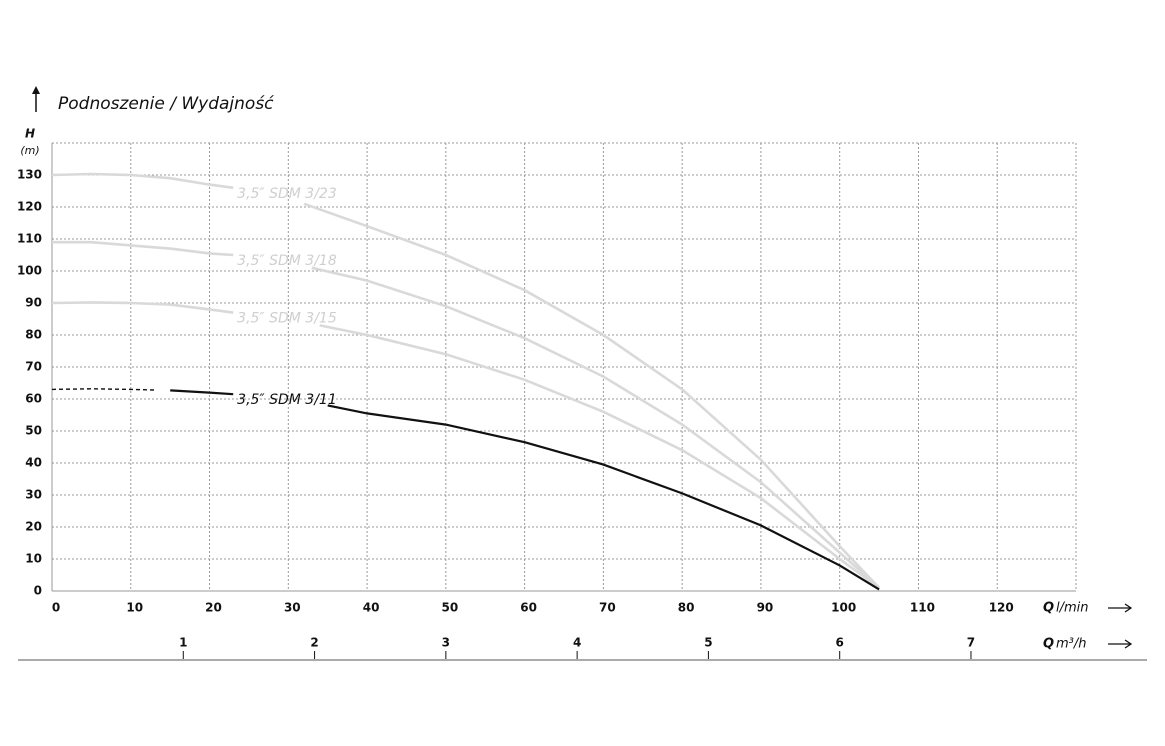 Image resolution: width=1165 pixels, height=746 pixels. What do you see at coordinates (29, 271) in the screenshot?
I see `y-tick-label: 100` at bounding box center [29, 271].